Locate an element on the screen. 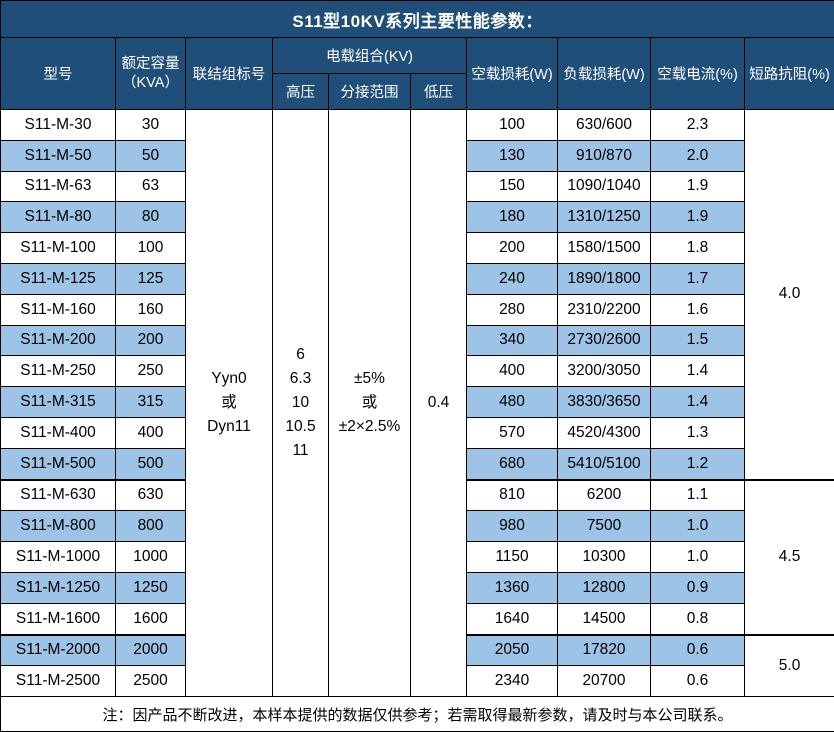 The width and height of the screenshot is (834, 732). model-cell: S11-M-630 is located at coordinates (58, 495).